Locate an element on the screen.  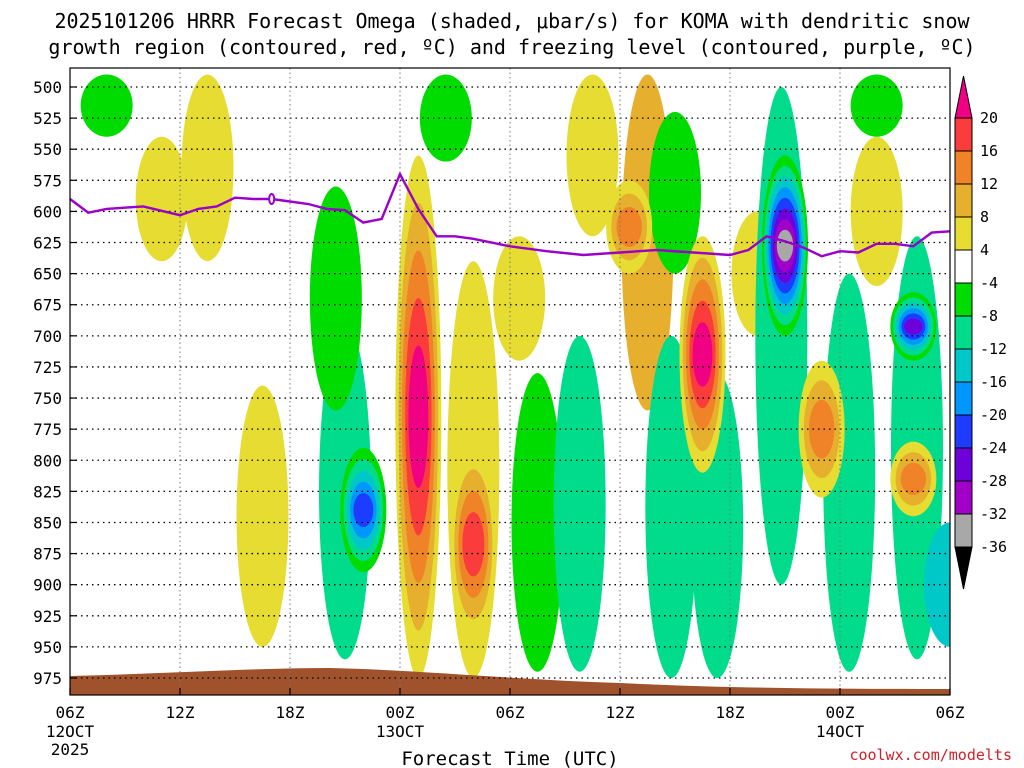
freezing-level-contour is located at coordinates (510, 214).